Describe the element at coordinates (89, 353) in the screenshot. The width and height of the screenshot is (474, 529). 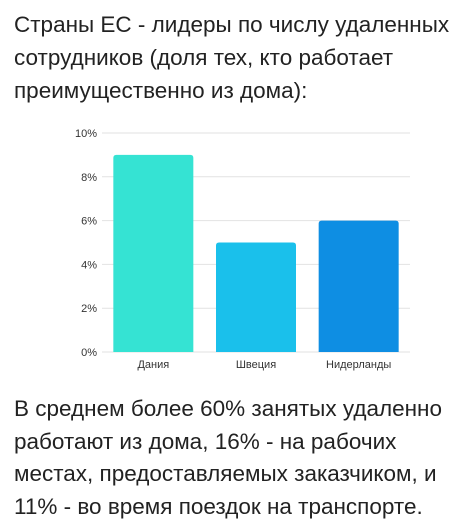
I see `y-tick-label: 0%` at that location.